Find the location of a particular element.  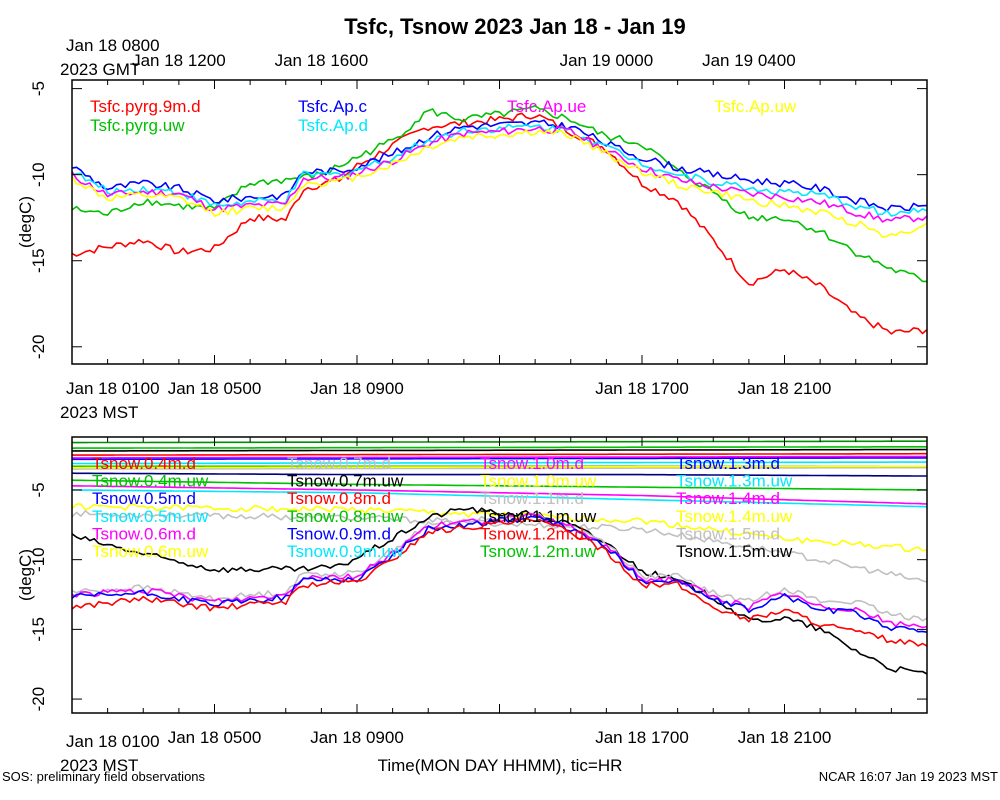

legend-tsfc-pyrg-uw: Tsfc.pyrg.uw is located at coordinates (137, 125).